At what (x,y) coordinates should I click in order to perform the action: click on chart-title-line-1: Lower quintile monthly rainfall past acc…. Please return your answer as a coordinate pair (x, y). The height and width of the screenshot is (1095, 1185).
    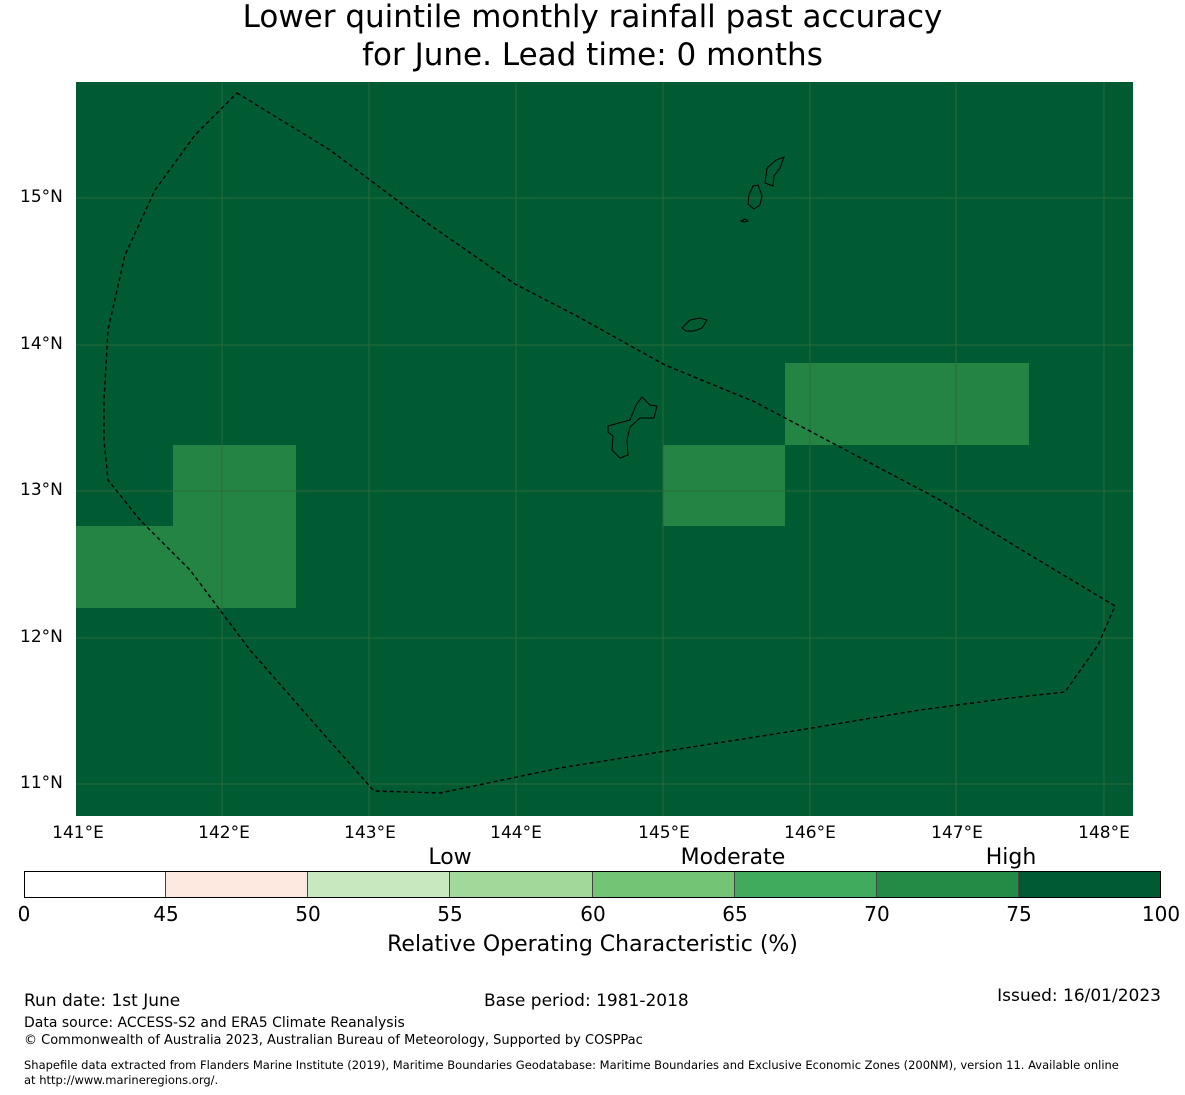
    Looking at the image, I should click on (592, 17).